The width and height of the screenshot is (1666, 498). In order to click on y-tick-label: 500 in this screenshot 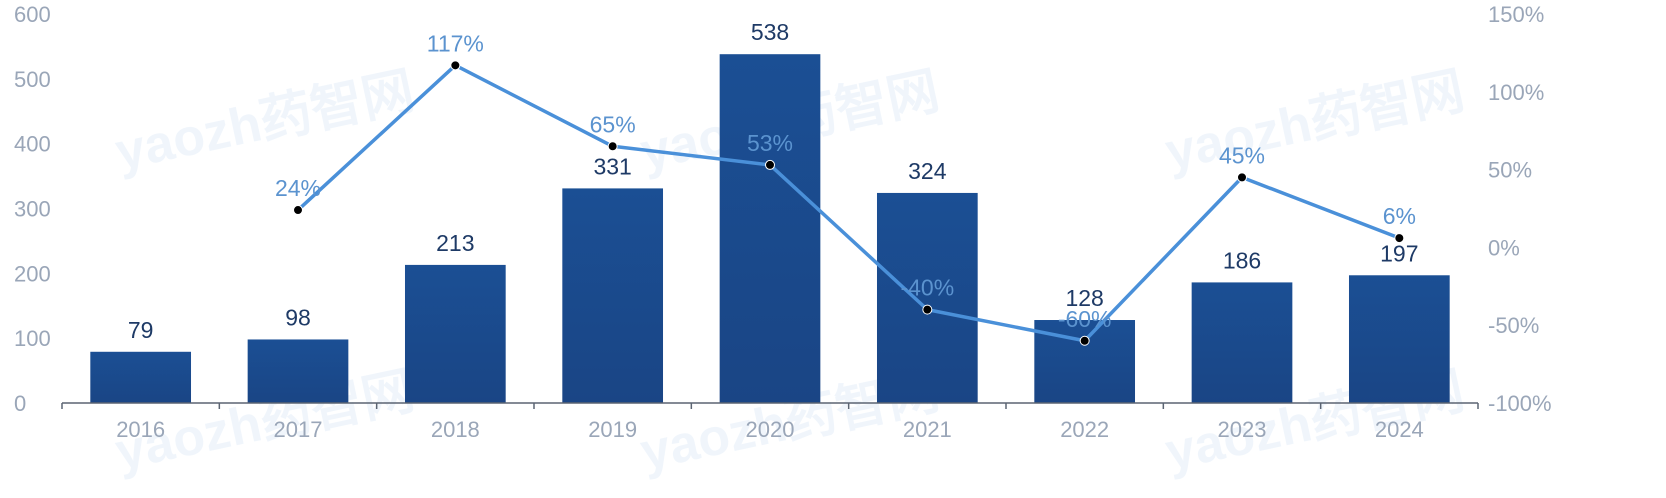, I will do `click(32, 79)`.